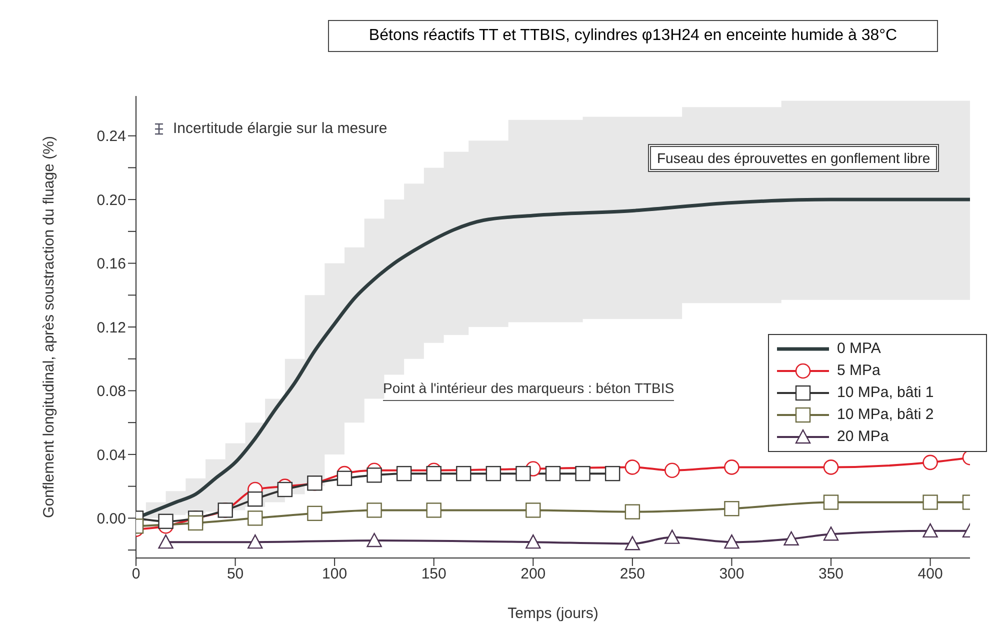 Image resolution: width=998 pixels, height=641 pixels. I want to click on x-tick-label: 350, so click(831, 574).